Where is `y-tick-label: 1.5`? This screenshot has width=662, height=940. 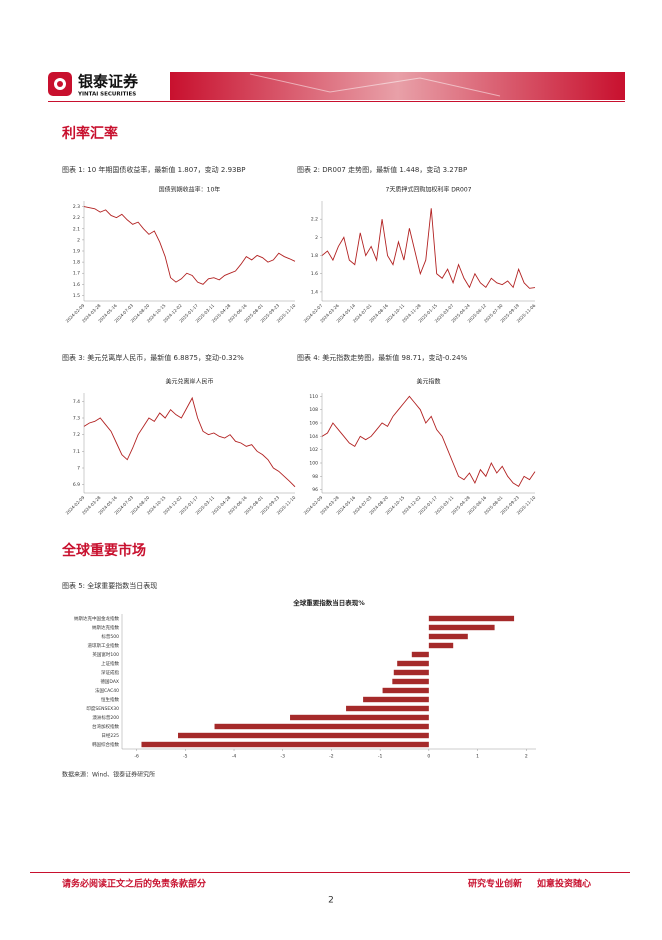
y-tick-label: 1.5 is located at coordinates (76, 296).